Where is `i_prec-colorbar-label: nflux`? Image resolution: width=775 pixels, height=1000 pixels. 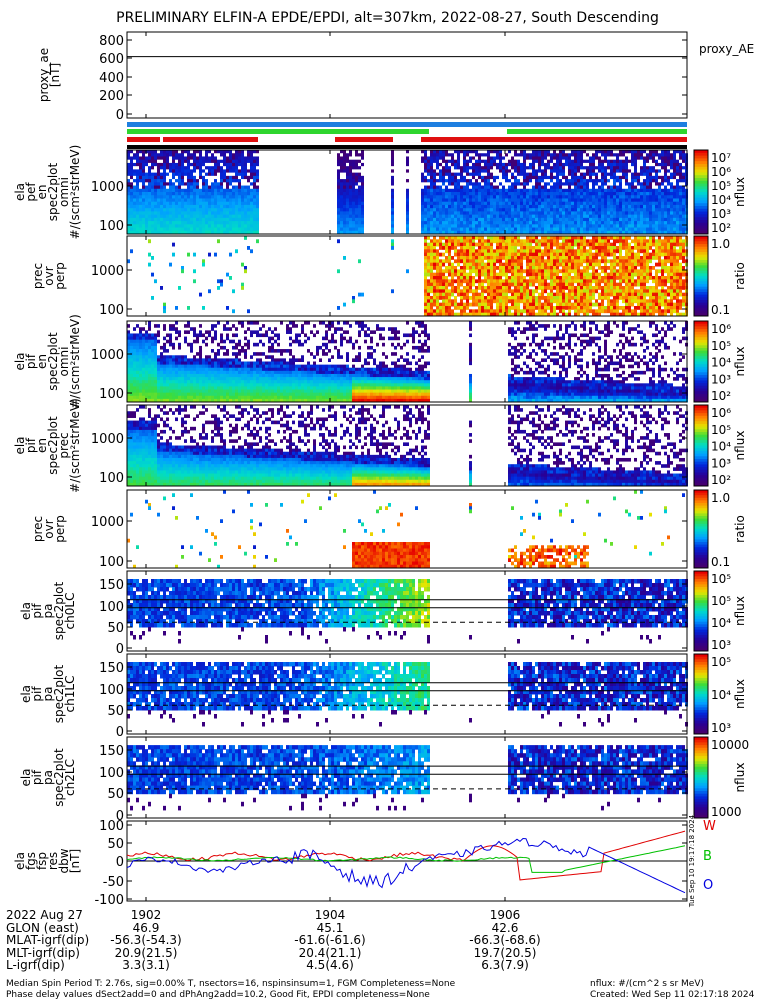
i_prec-colorbar-label: nflux is located at coordinates (740, 446).